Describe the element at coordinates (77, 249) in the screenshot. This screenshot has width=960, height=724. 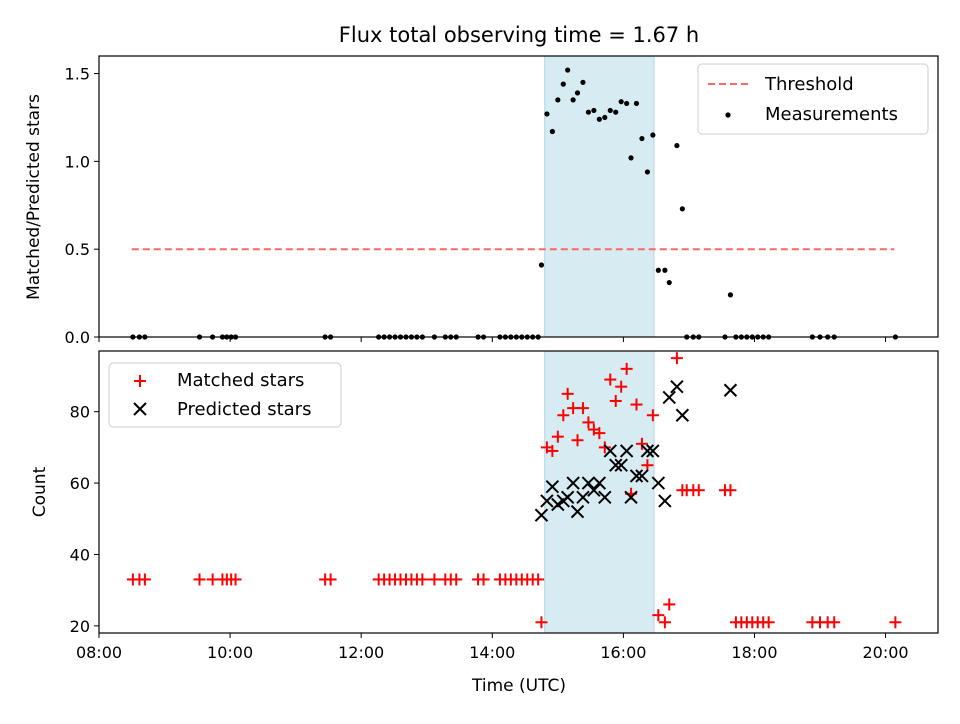
I see `ratio-y-tick-label: 0.5` at that location.